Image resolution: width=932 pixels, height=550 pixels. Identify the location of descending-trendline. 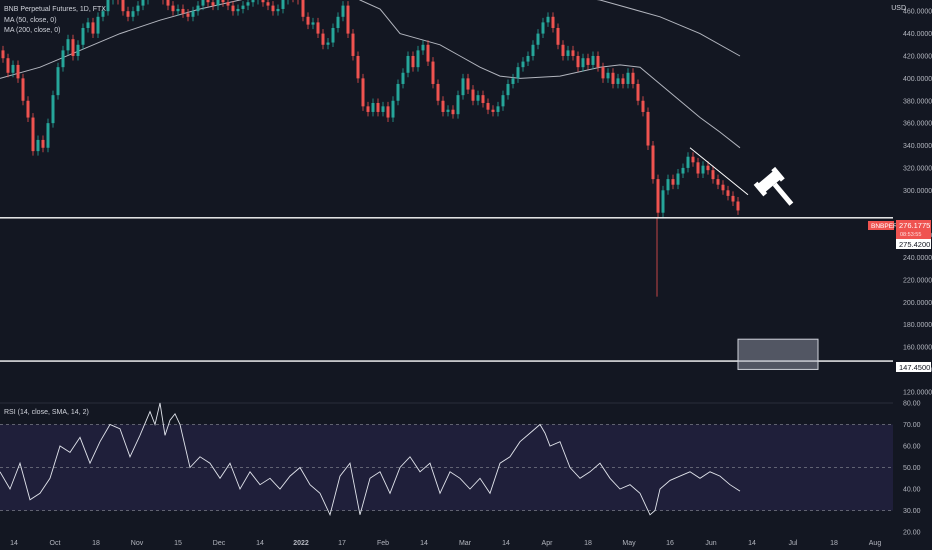
(719, 171).